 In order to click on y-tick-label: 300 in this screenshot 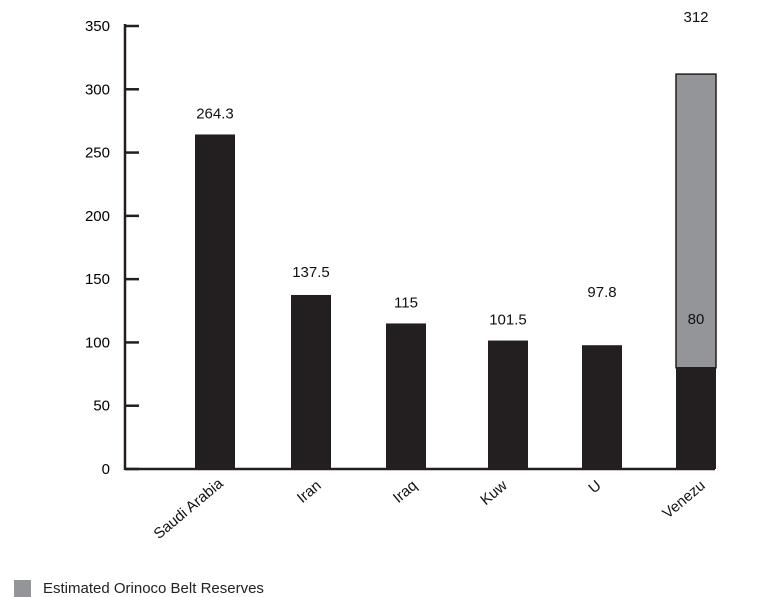, I will do `click(97, 89)`.